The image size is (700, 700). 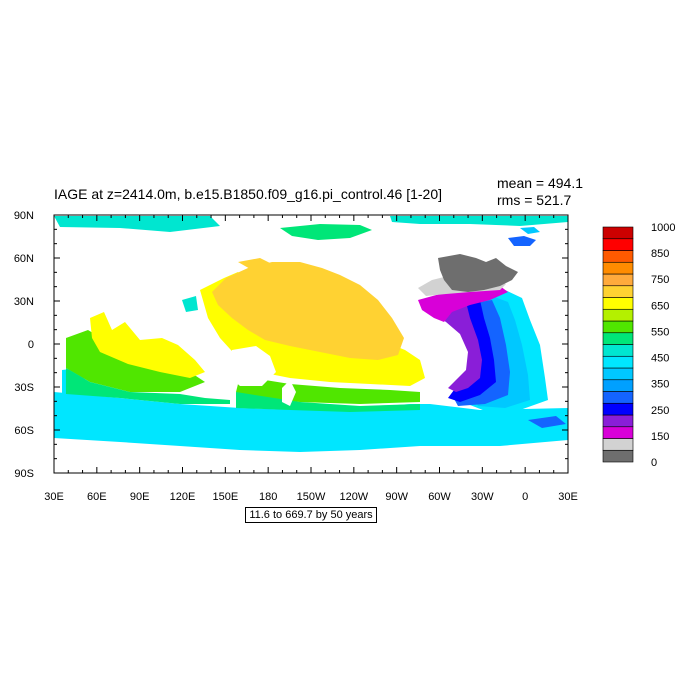 What do you see at coordinates (660, 359) in the screenshot?
I see `colorbar-label: 450` at bounding box center [660, 359].